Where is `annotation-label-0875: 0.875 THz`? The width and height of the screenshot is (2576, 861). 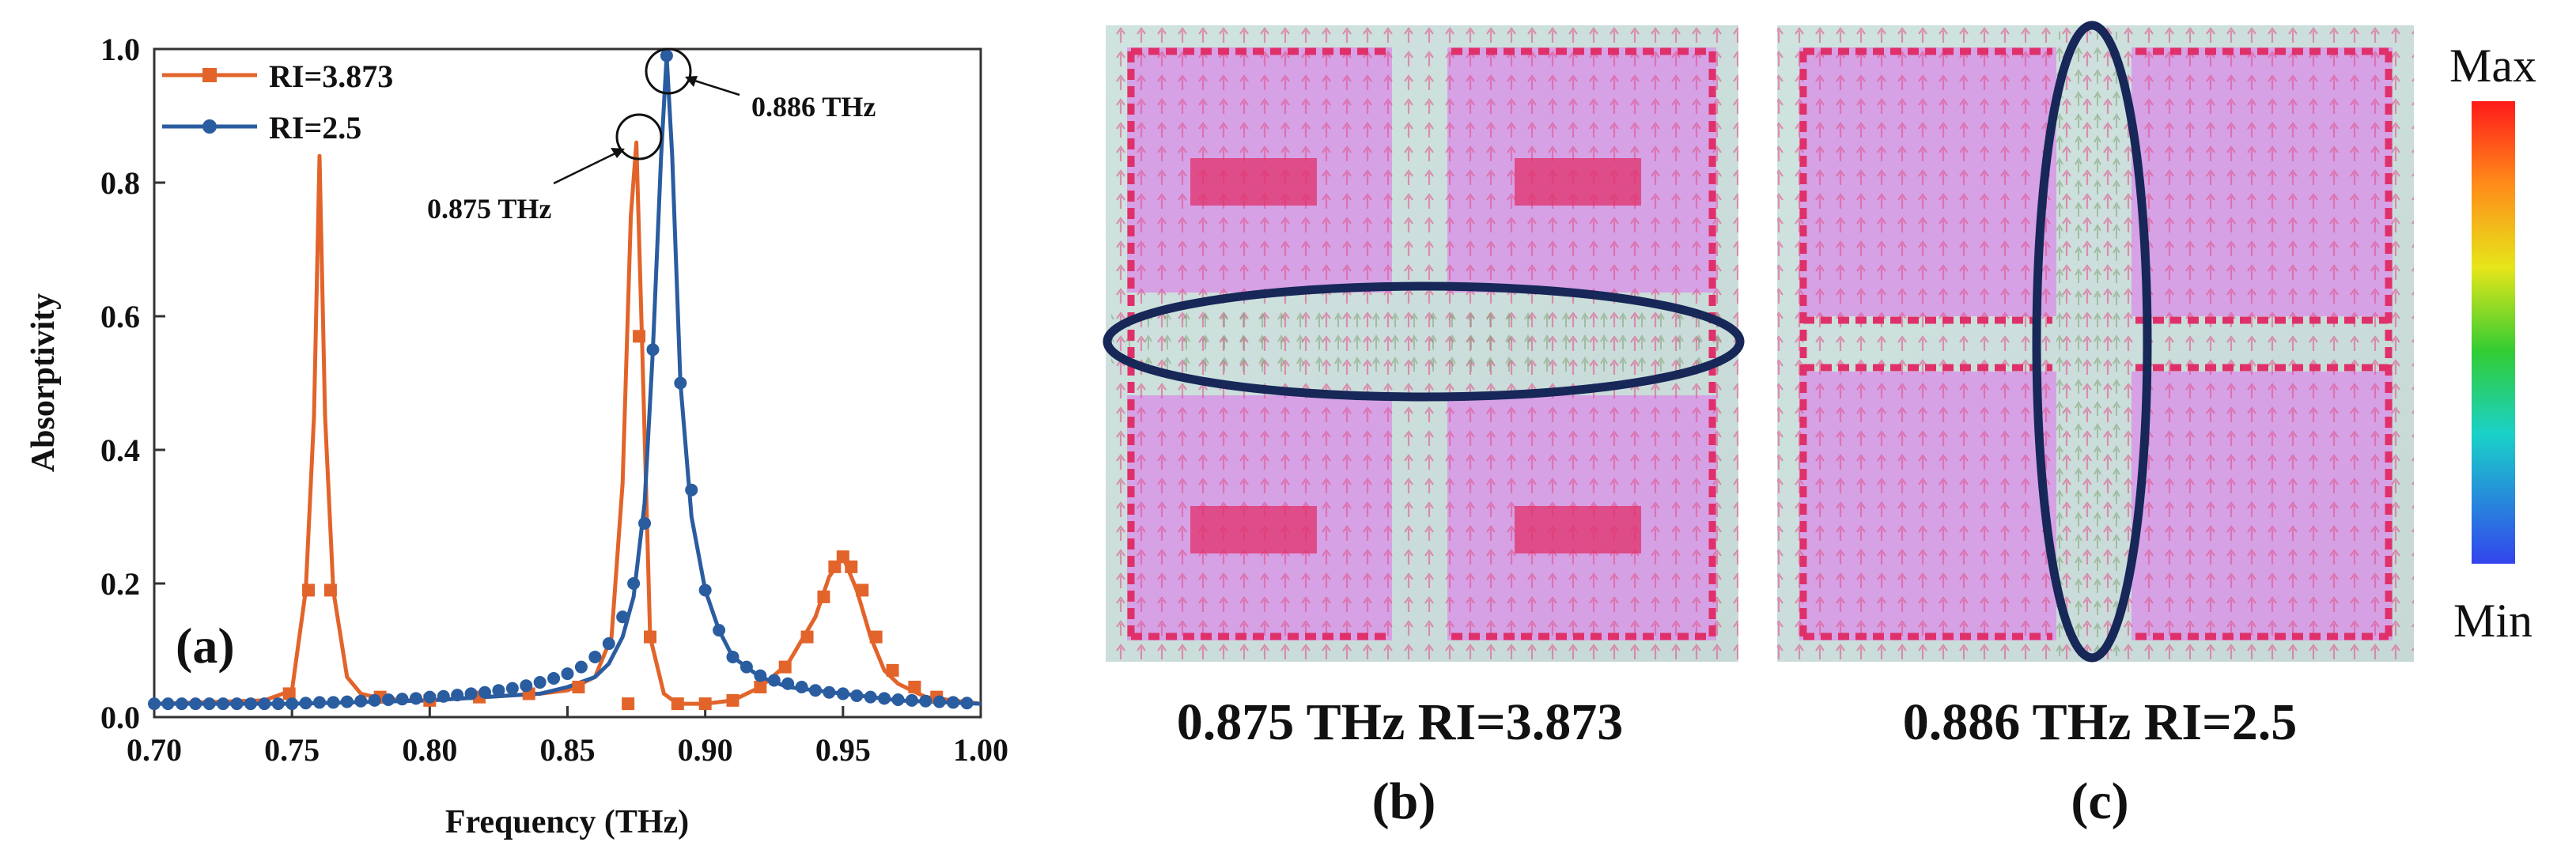 annotation-label-0875: 0.875 THz is located at coordinates (489, 209).